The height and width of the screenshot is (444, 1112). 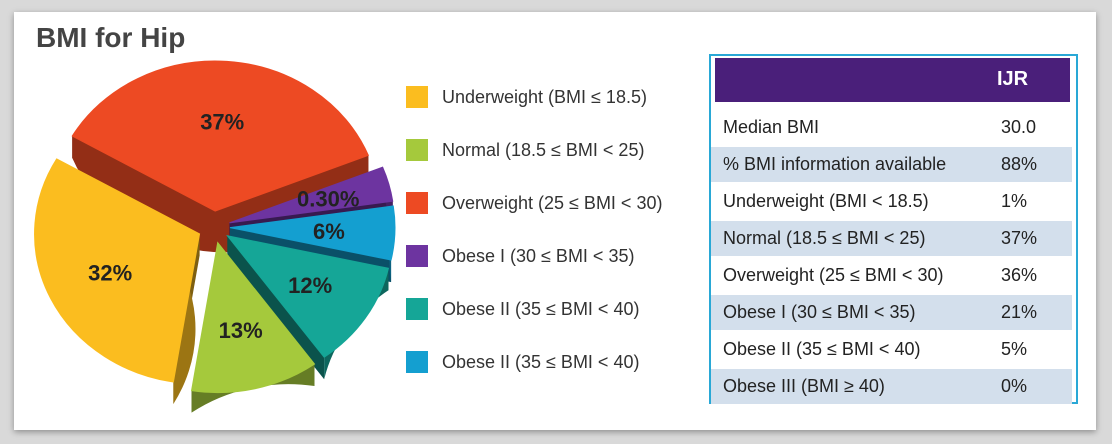 I want to click on pie-slice-label: 13%, so click(x=241, y=330).